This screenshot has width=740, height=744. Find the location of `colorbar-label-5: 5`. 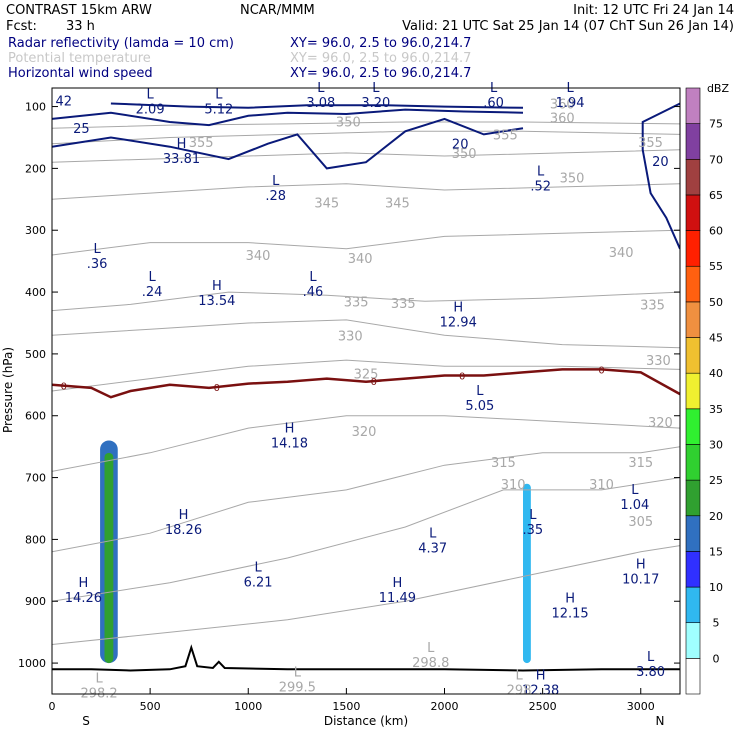

colorbar-label-5: 5 is located at coordinates (716, 623).